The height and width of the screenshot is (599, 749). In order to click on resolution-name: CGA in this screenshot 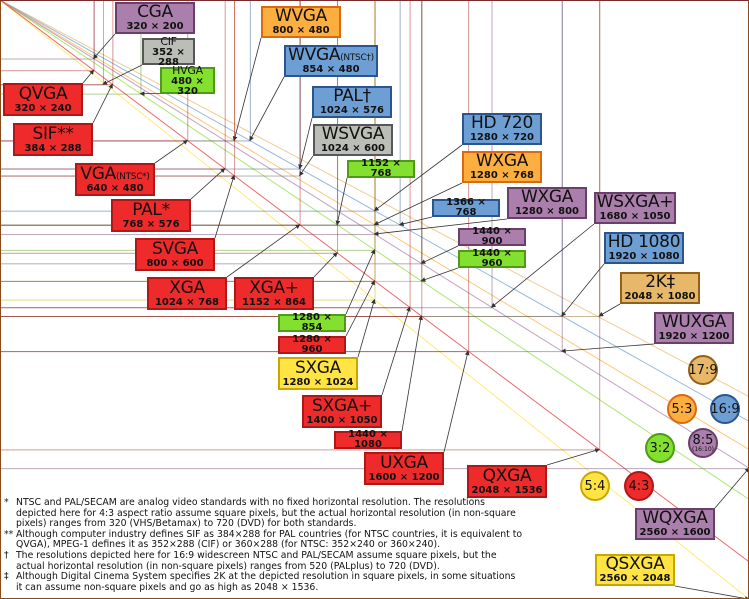, I will do `click(155, 12)`.